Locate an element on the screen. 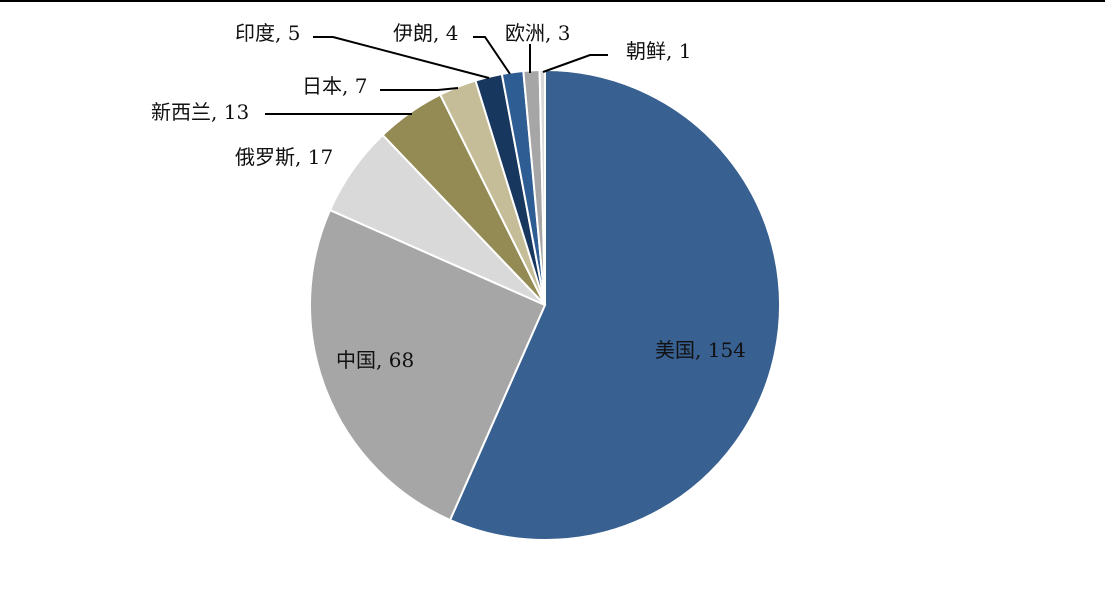  leader-line-japan is located at coordinates (419, 89).